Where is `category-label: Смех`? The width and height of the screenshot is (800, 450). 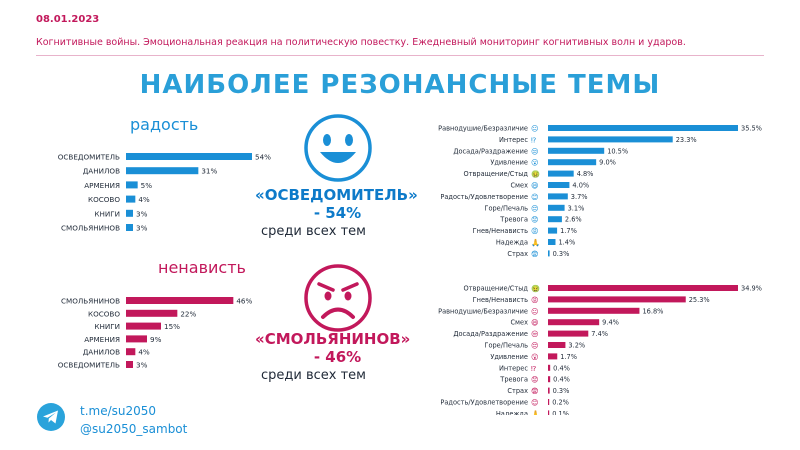 category-label: Смех is located at coordinates (519, 323).